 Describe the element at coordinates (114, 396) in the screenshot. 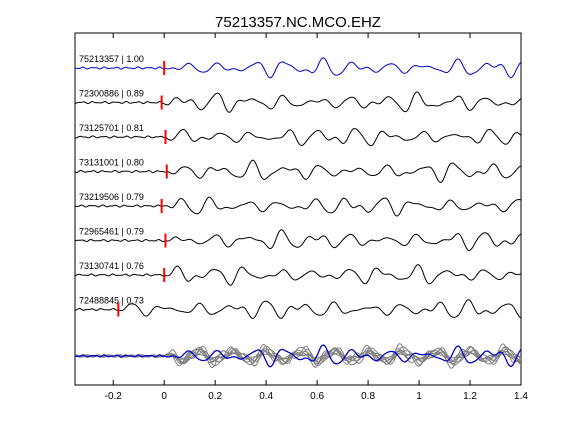

I see `x-tick-label: -0.2` at that location.